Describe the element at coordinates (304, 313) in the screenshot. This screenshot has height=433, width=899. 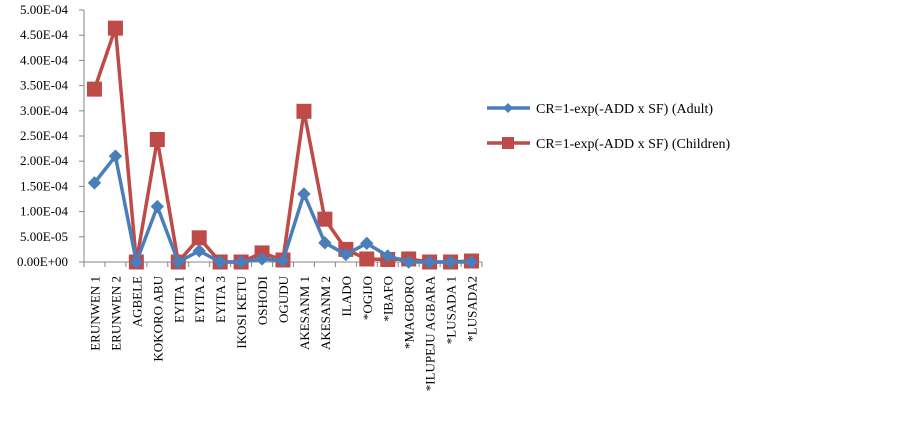
I see `x-tick-label: AKESANM 1` at that location.